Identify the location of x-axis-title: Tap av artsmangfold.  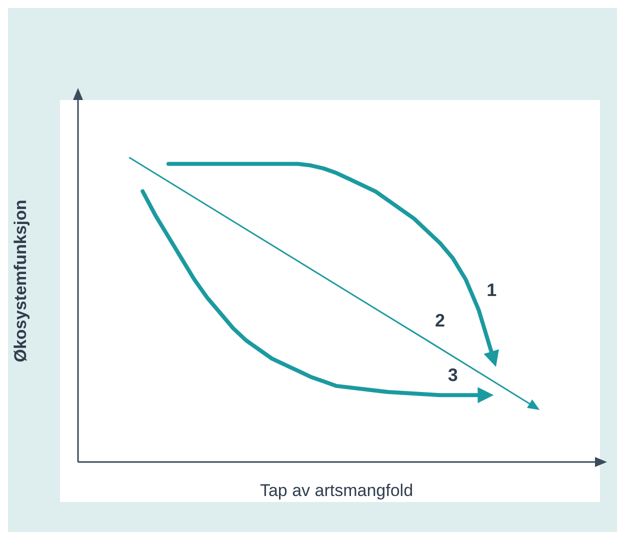
(337, 490).